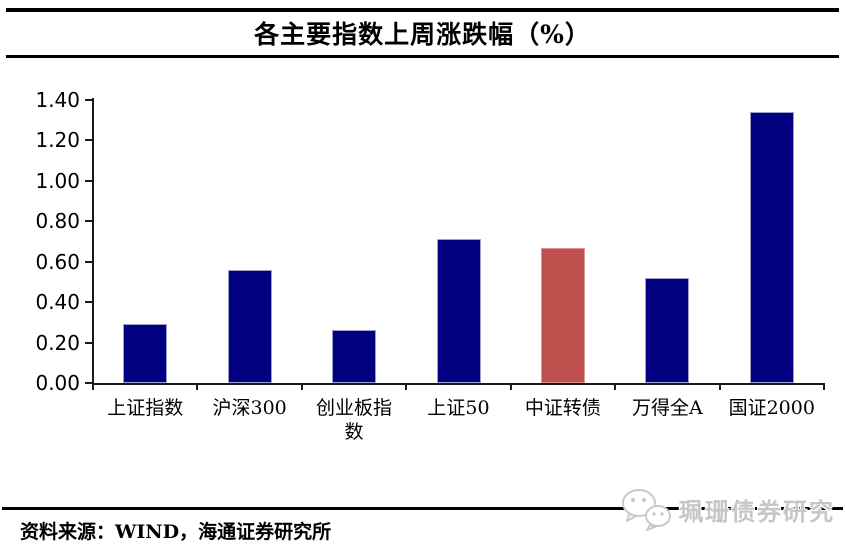  What do you see at coordinates (354, 356) in the screenshot?
I see `bar-创业板指数` at bounding box center [354, 356].